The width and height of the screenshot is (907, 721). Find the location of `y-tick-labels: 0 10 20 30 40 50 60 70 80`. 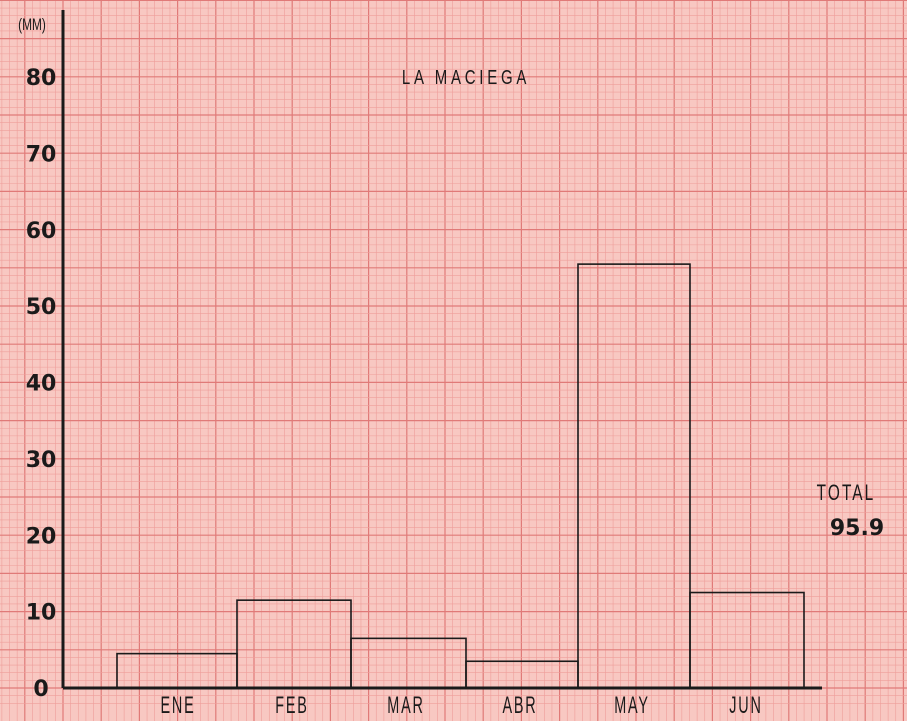

y-tick-labels: 0 10 20 30 40 50 60 70 80 is located at coordinates (41, 384).